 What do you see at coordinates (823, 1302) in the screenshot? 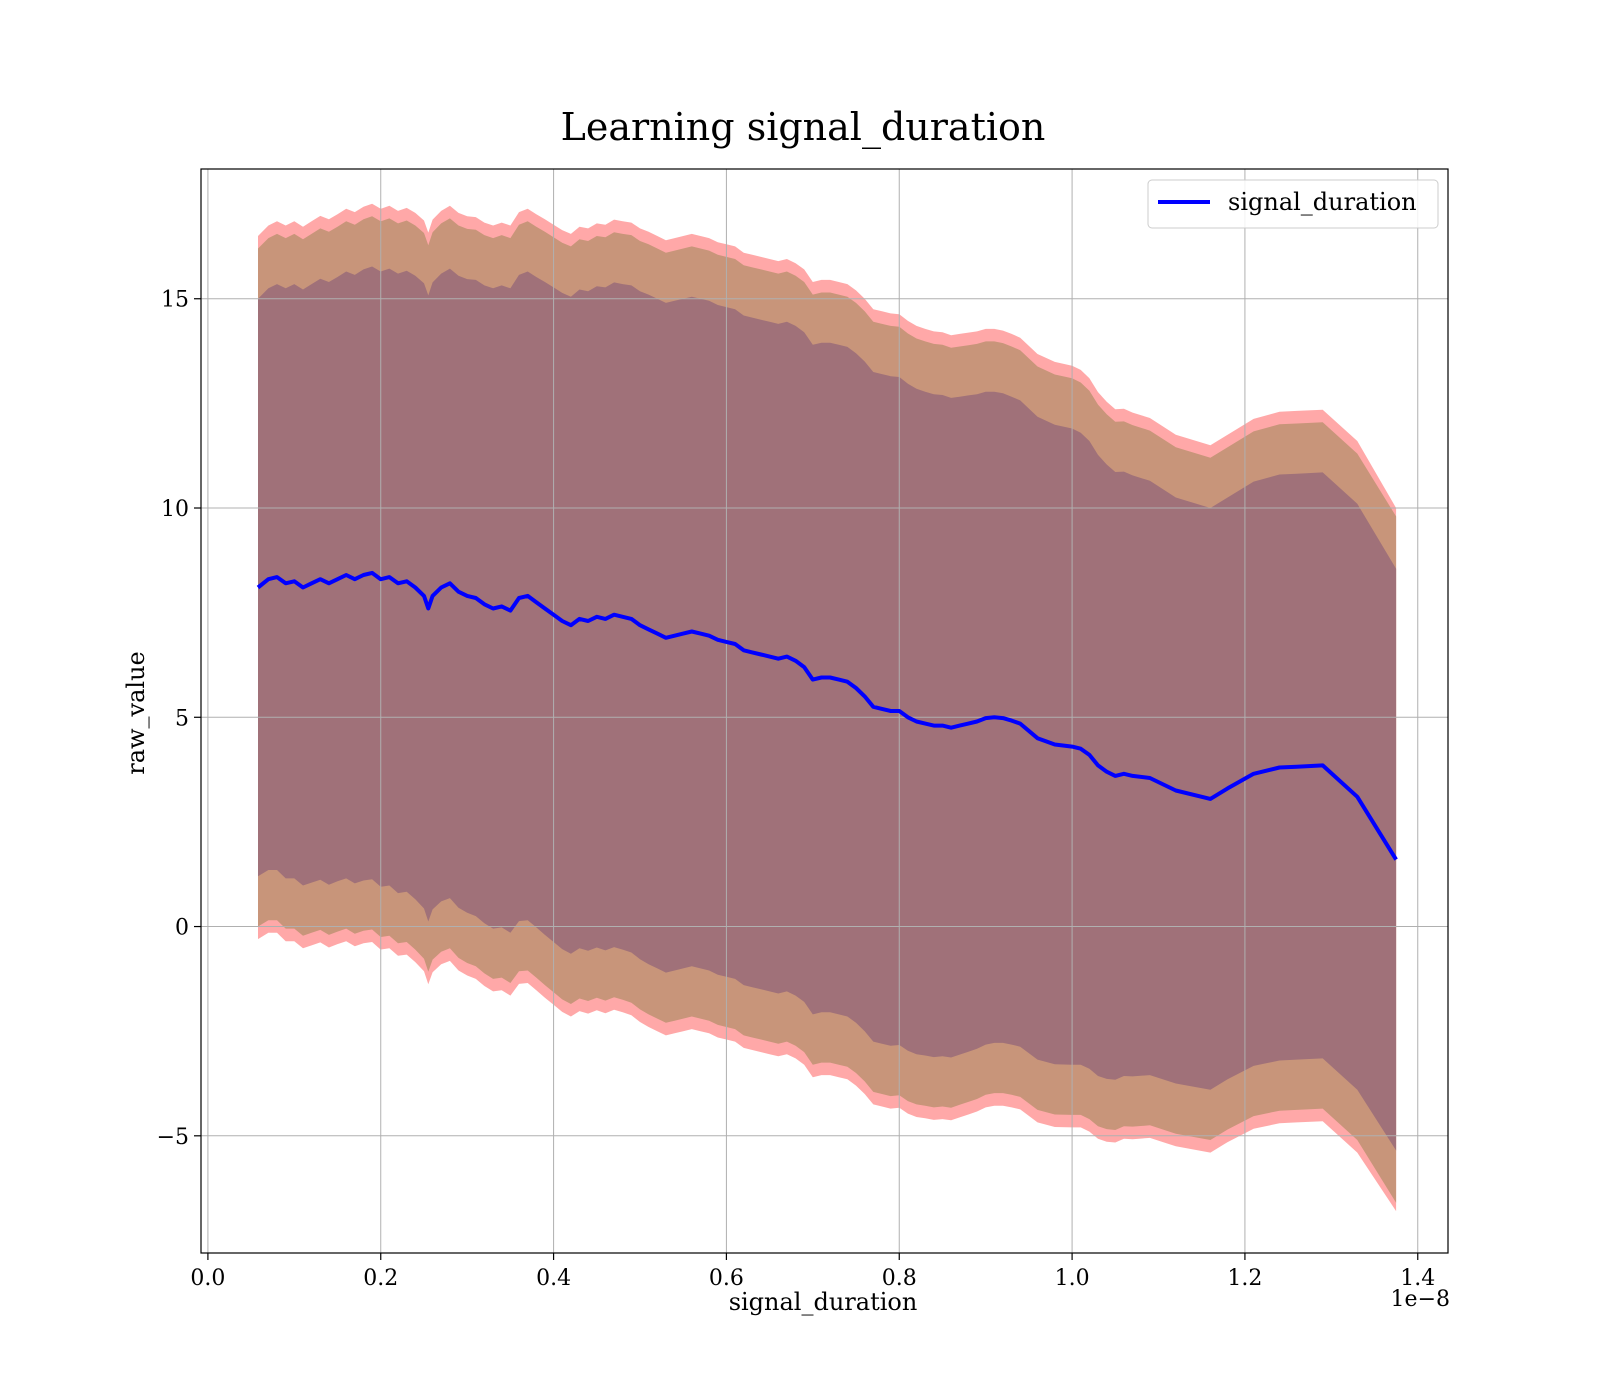
I see `x-axis-label: signal_duration` at bounding box center [823, 1302].